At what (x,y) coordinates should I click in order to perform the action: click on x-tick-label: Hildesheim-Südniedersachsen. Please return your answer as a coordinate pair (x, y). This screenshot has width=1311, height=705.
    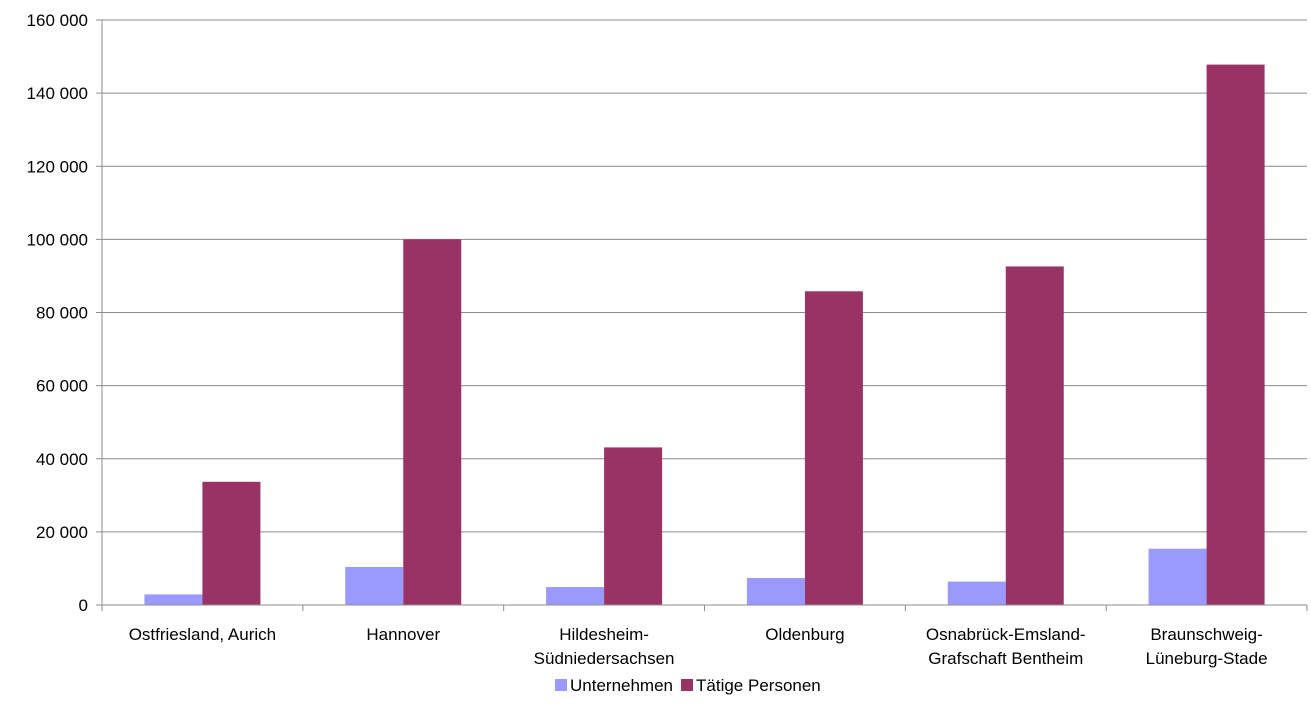
    Looking at the image, I should click on (604, 646).